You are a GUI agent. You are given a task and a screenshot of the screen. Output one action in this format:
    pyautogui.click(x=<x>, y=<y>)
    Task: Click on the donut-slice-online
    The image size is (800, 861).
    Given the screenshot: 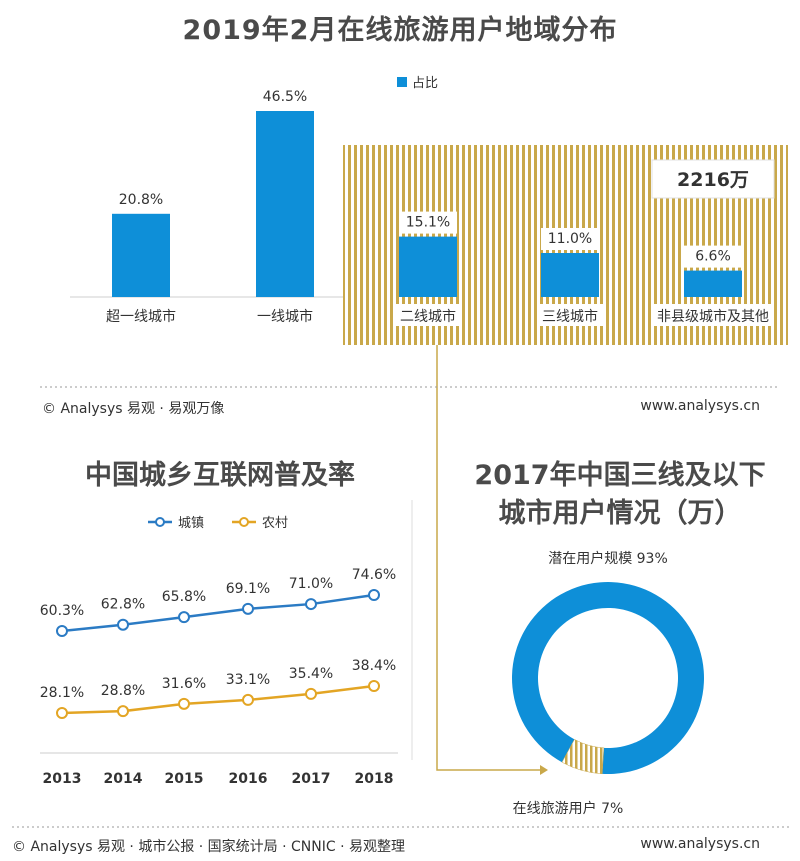 What is the action you would take?
    pyautogui.click(x=583, y=757)
    